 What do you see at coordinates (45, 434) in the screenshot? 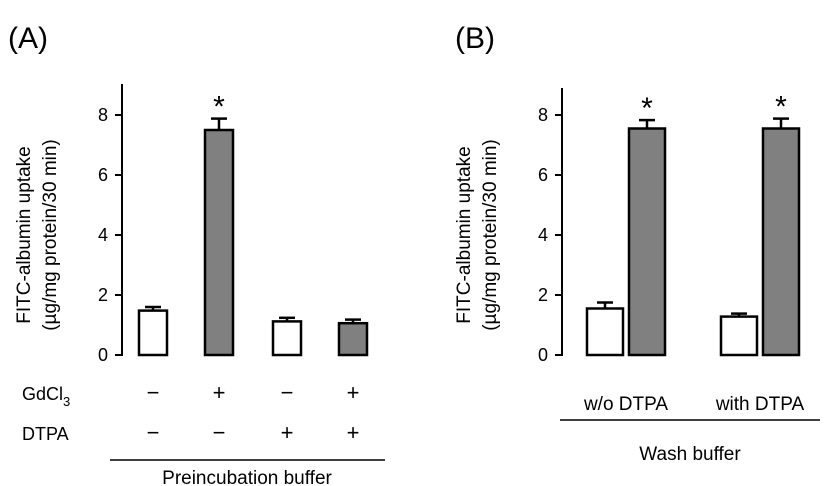
I see `row-label-dtpa: DTPA` at bounding box center [45, 434].